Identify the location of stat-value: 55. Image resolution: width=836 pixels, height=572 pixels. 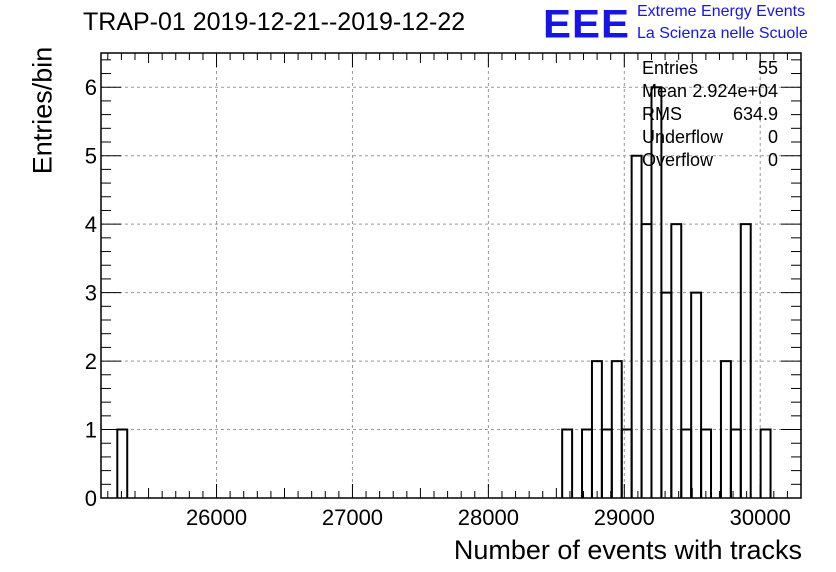
(767, 68).